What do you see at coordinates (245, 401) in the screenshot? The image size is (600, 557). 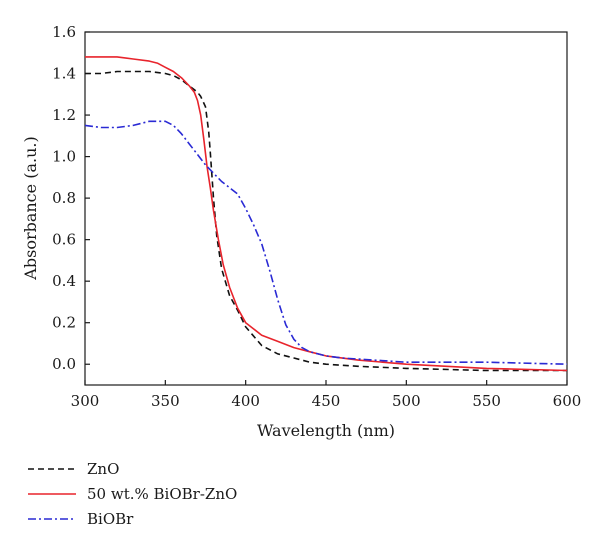 I see `x-tick-label: 400` at bounding box center [245, 401].